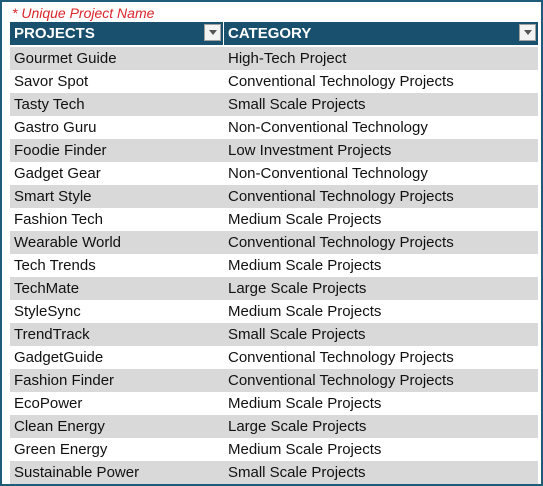 This screenshot has height=486, width=543. I want to click on project-cell: Gadget Gear, so click(57, 173).